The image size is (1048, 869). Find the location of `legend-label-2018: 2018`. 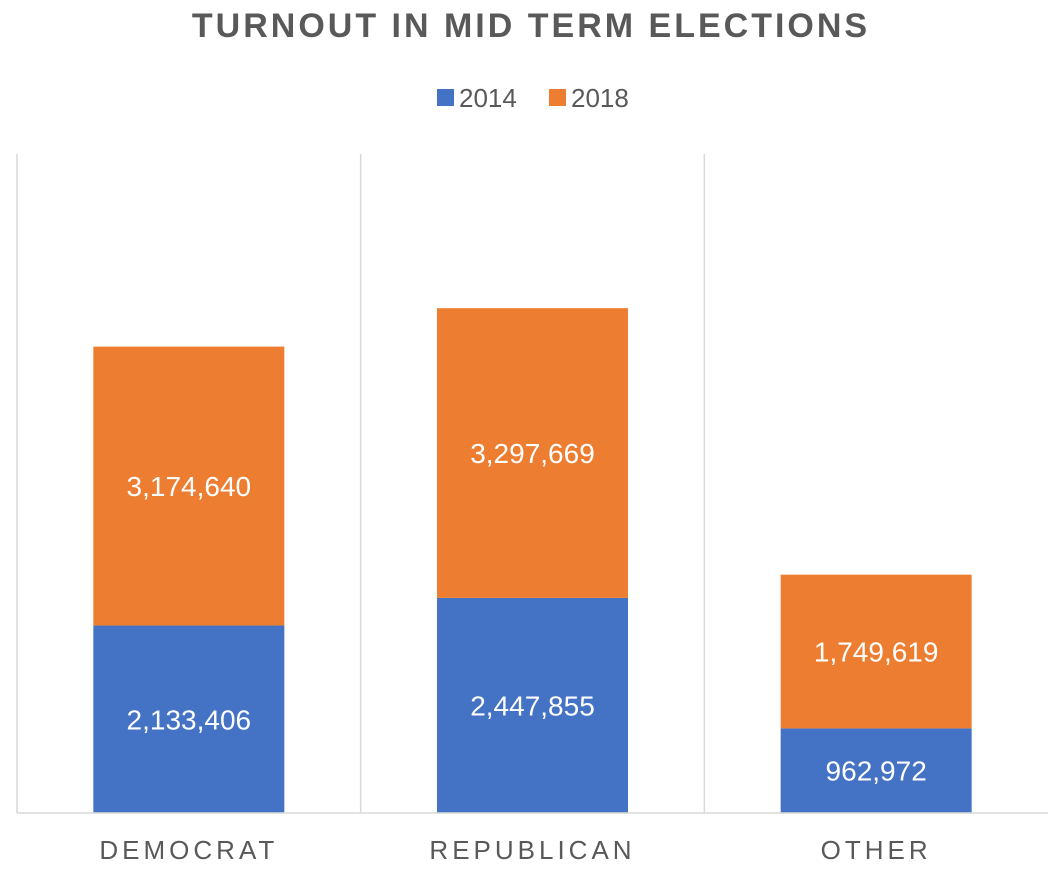

legend-label-2018: 2018 is located at coordinates (600, 98).